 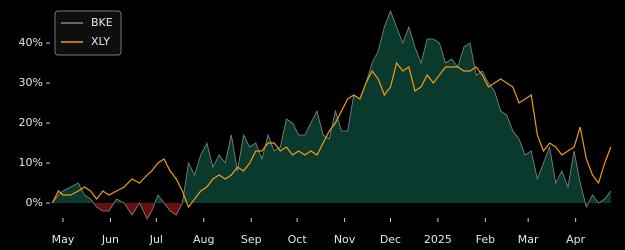 What do you see at coordinates (88, 33) in the screenshot?
I see `legend-box` at bounding box center [88, 33].